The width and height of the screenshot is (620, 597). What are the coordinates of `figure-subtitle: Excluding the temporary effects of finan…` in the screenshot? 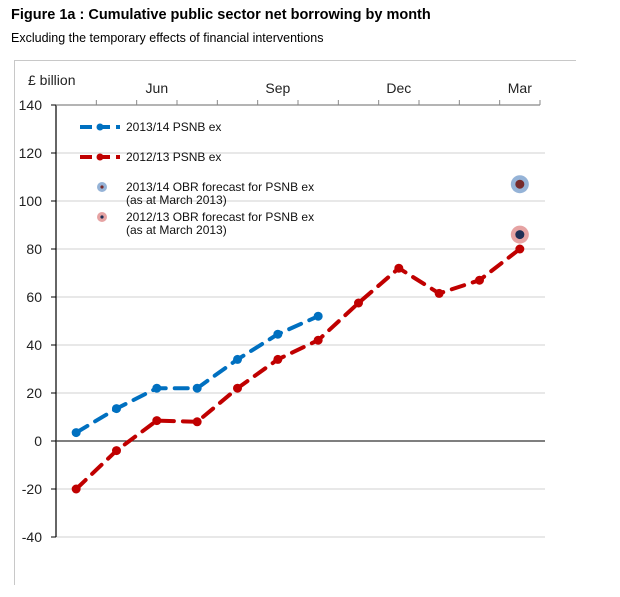 It's located at (167, 38).